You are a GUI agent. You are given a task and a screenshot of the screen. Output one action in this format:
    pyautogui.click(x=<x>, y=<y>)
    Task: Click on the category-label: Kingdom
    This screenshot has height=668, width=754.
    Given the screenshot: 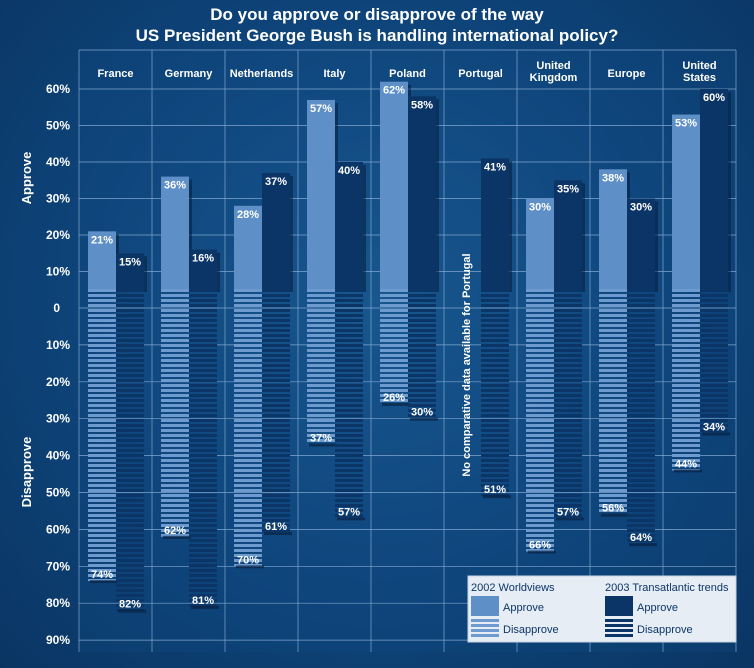 What is the action you would take?
    pyautogui.click(x=554, y=78)
    